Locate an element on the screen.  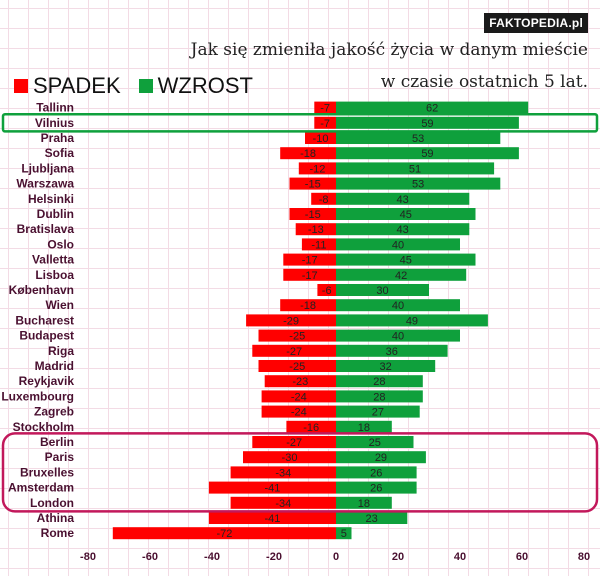
x-tick-20: 20 is located at coordinates (398, 557).